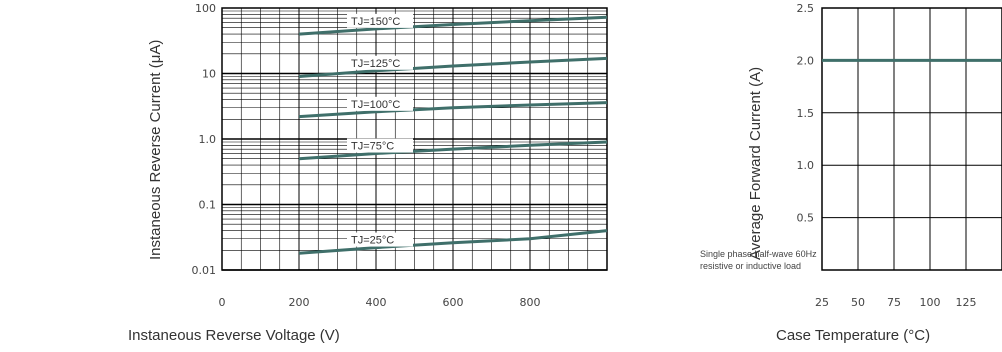 This screenshot has width=1002, height=352. What do you see at coordinates (806, 165) in the screenshot?
I see `right-y-tick-label: 1.0` at bounding box center [806, 165].